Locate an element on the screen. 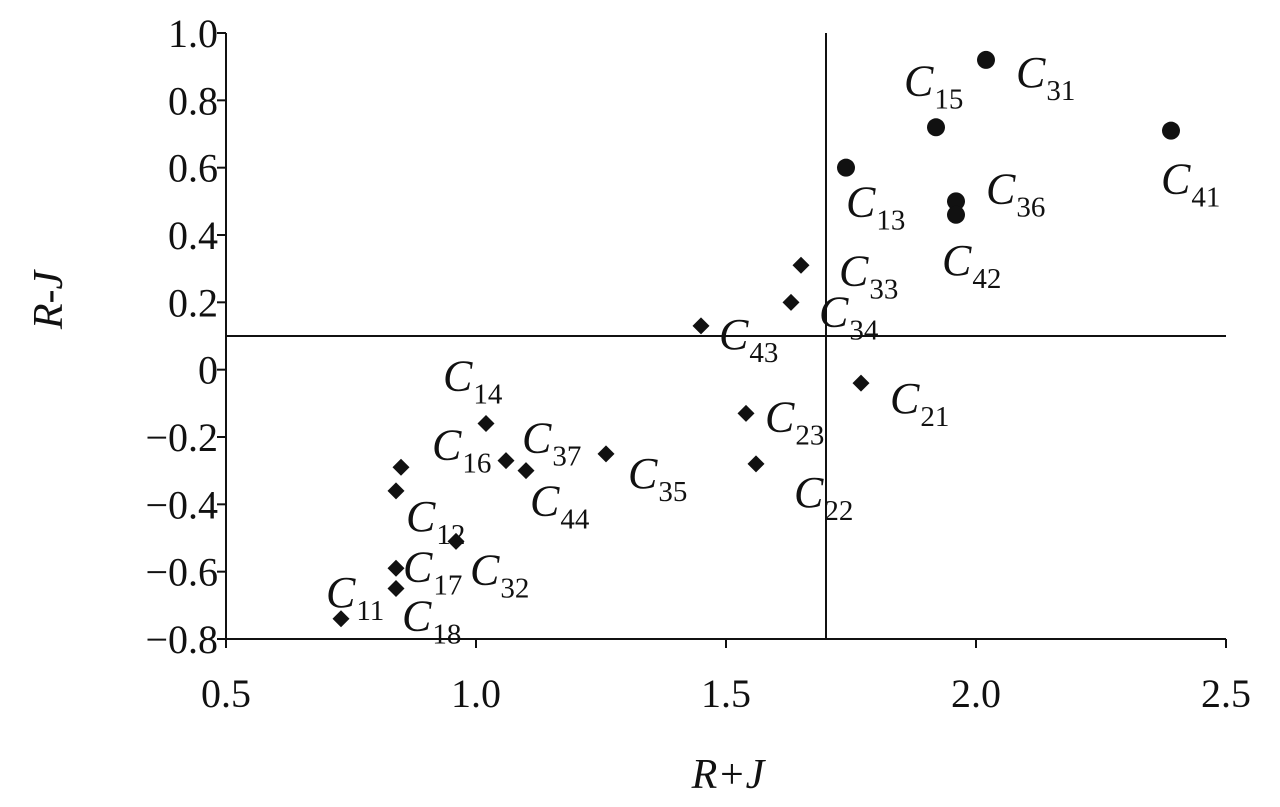 Image resolution: width=1280 pixels, height=807 pixels. point-marker-c15 is located at coordinates (936, 127).